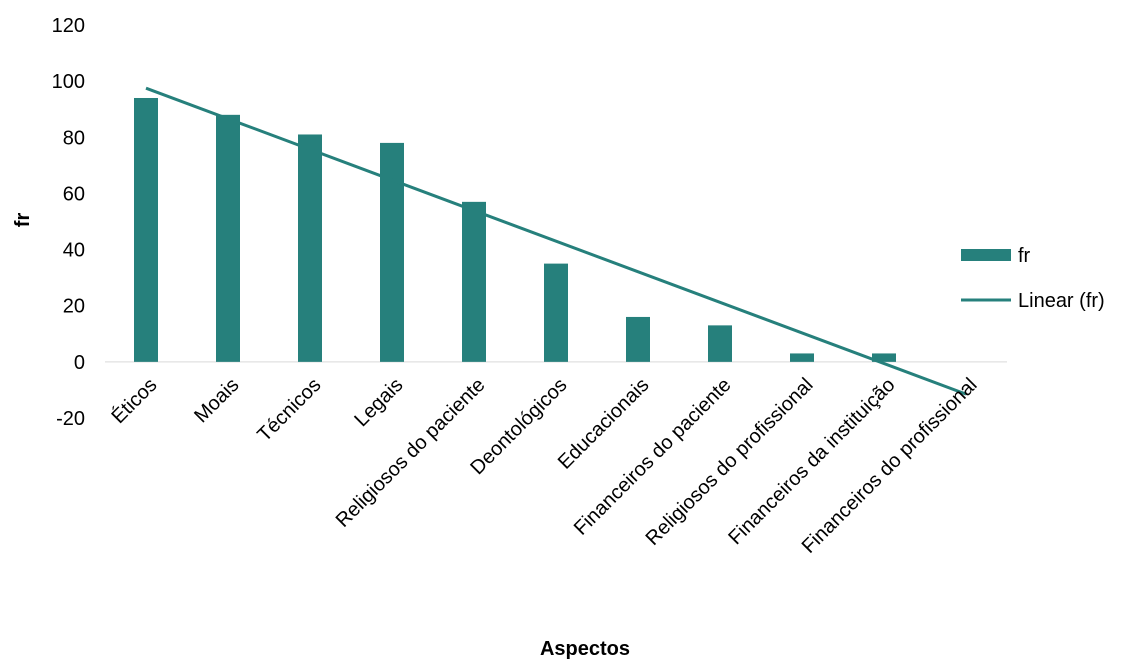 The width and height of the screenshot is (1124, 662). I want to click on y-tick-label: 80, so click(74, 138).